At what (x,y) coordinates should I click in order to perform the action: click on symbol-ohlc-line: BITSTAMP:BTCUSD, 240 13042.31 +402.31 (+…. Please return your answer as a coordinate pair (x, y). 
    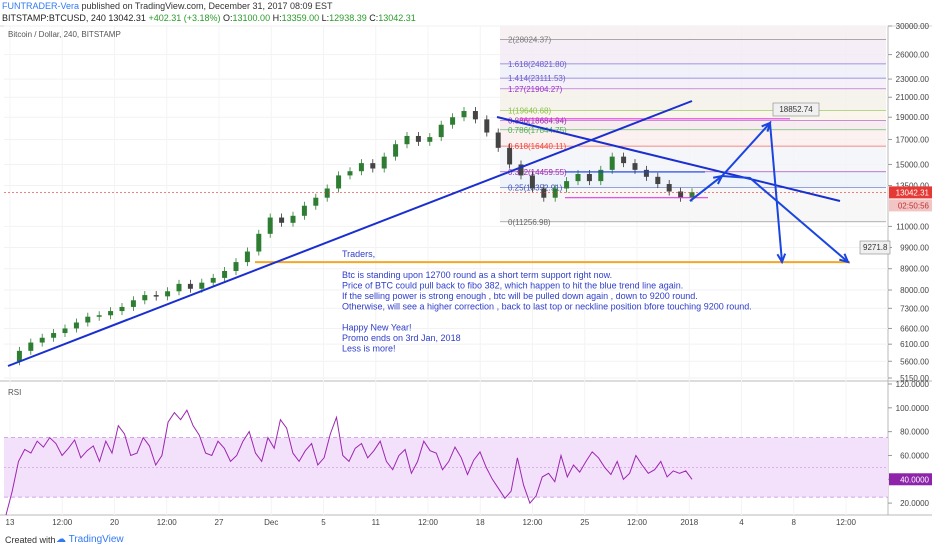
    Looking at the image, I should click on (209, 18).